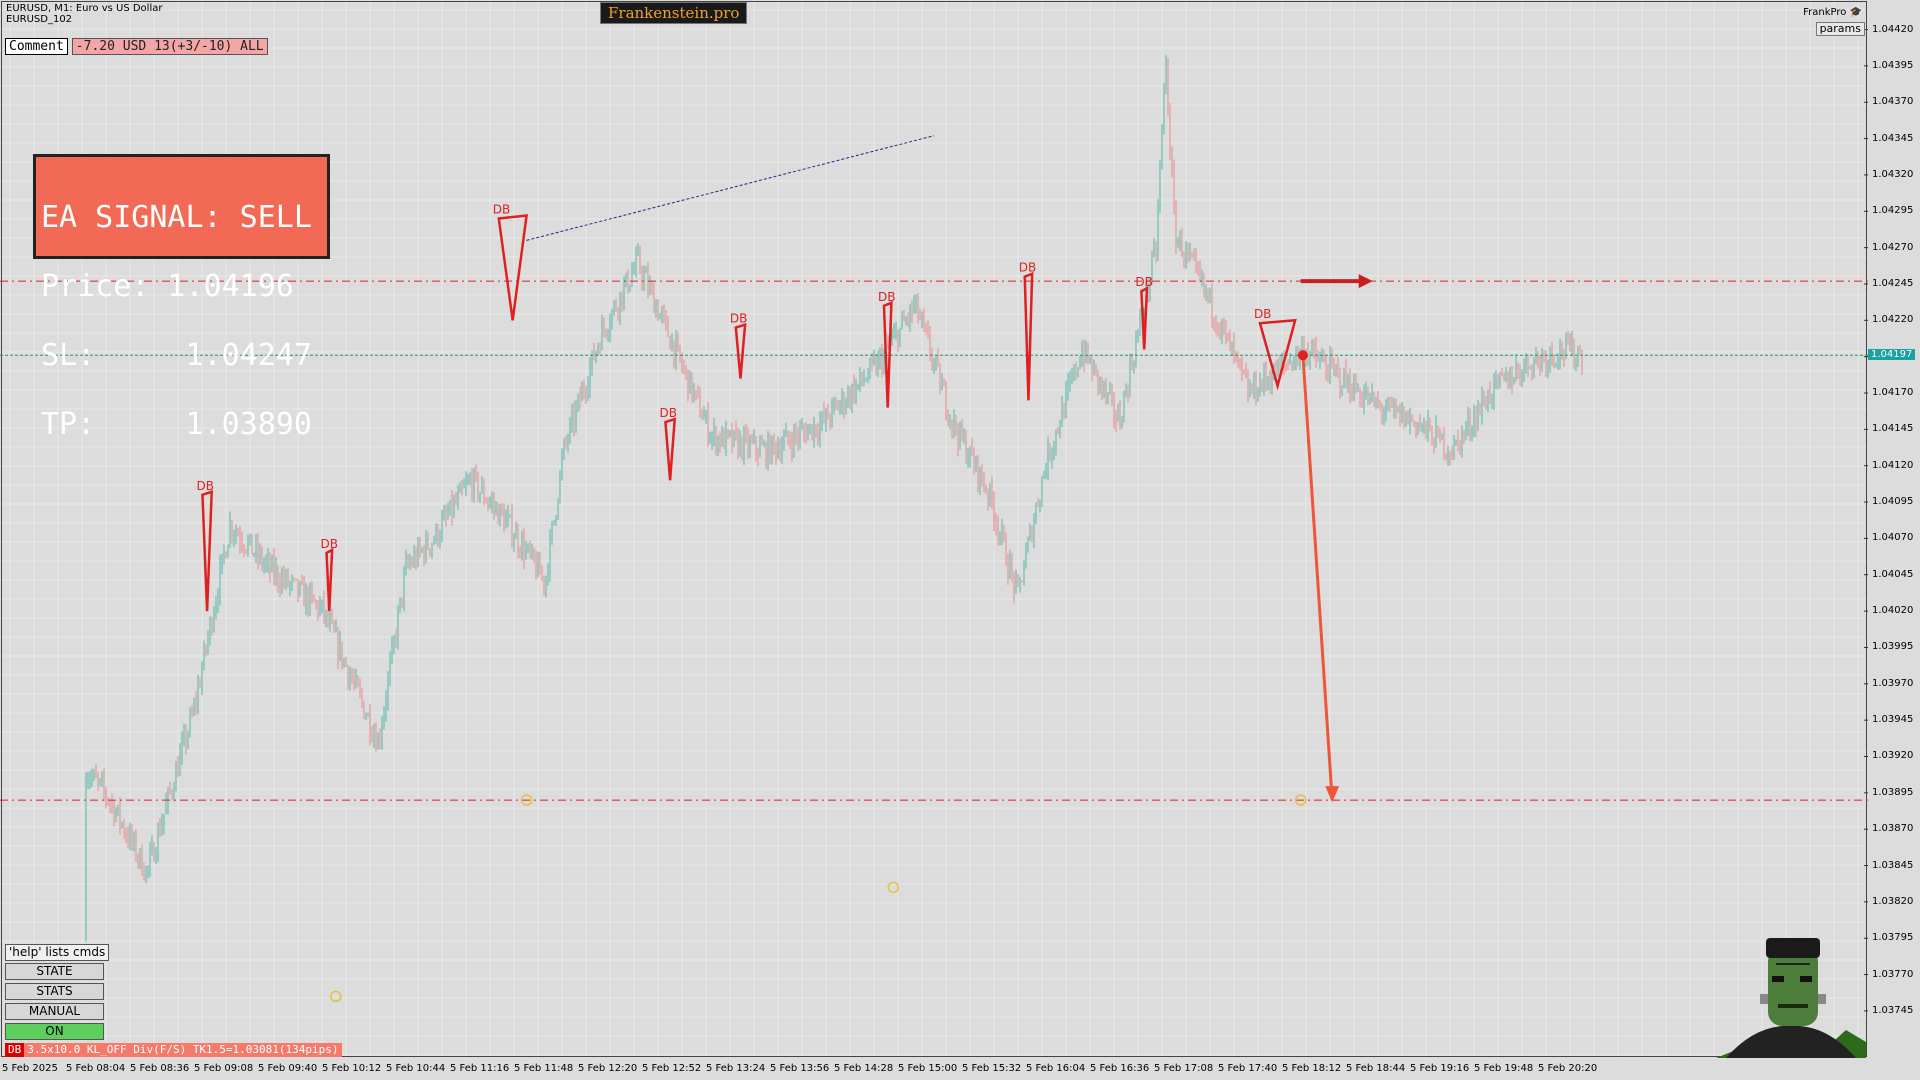 This screenshot has height=1080, width=1920. I want to click on time-axis-label: 5 Feb 15:32, so click(992, 1068).